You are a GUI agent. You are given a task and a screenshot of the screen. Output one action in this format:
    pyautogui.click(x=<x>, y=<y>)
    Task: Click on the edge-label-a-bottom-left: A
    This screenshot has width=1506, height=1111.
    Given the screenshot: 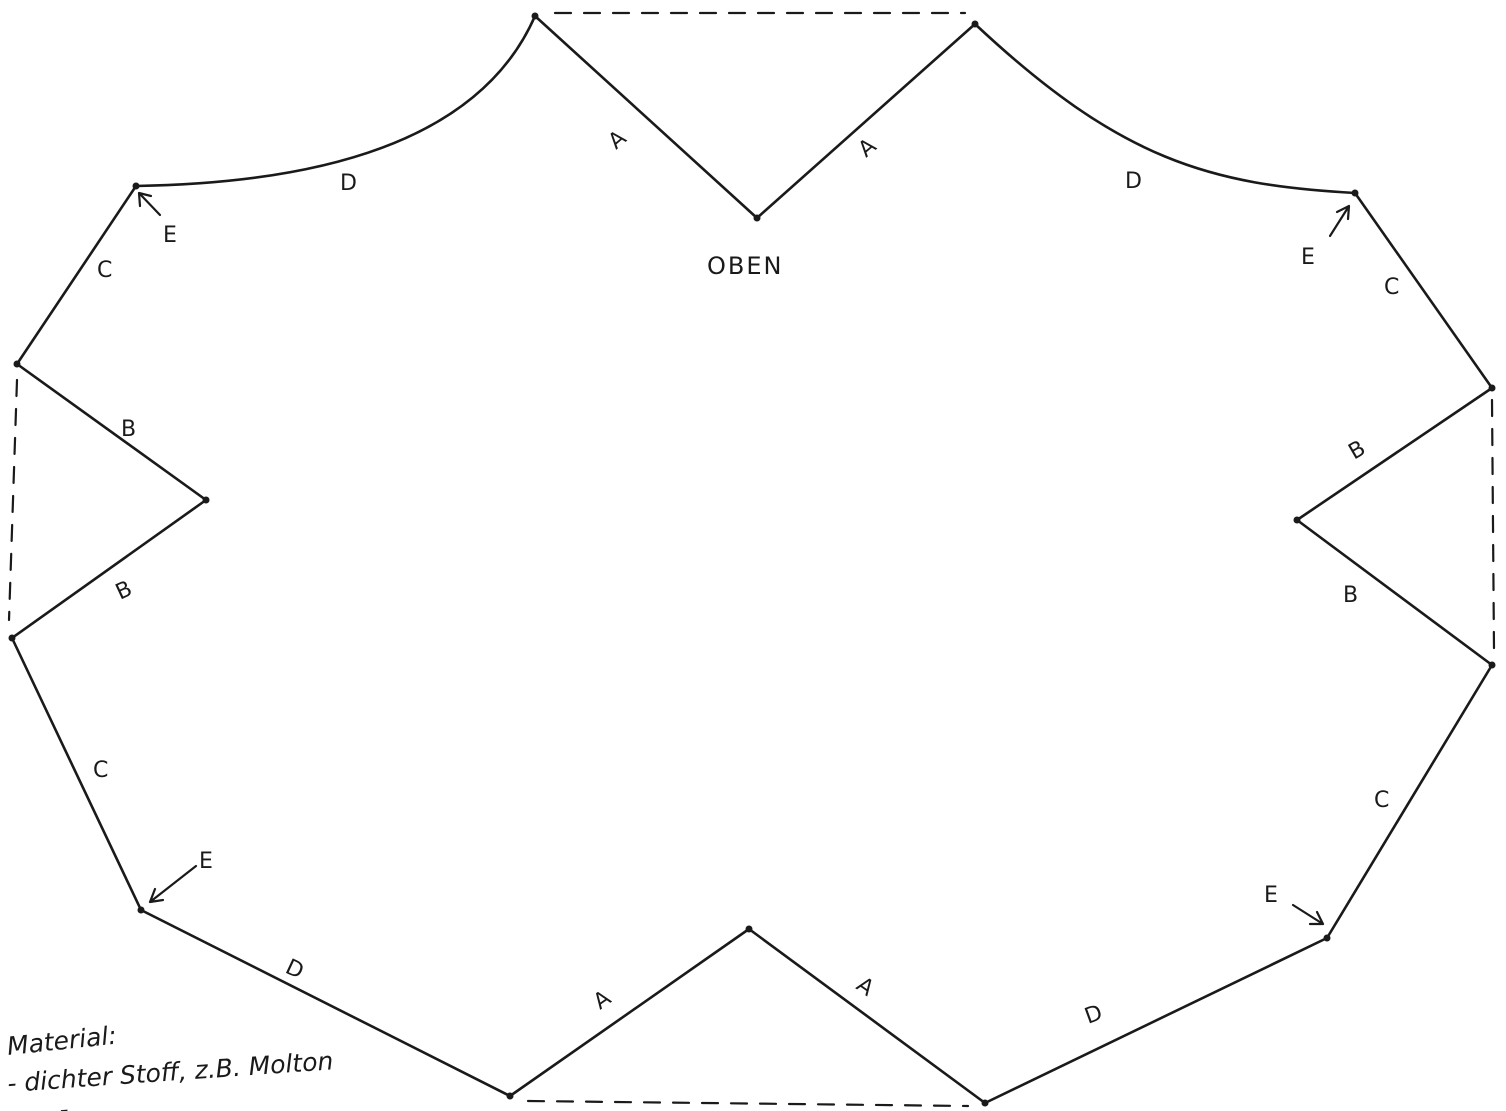 What is the action you would take?
    pyautogui.click(x=602, y=1000)
    